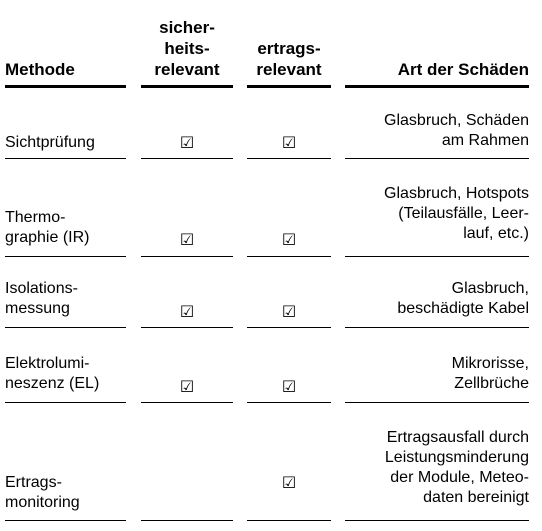 The image size is (542, 531). What do you see at coordinates (41, 298) in the screenshot?
I see `row-method: Isolations- messung` at bounding box center [41, 298].